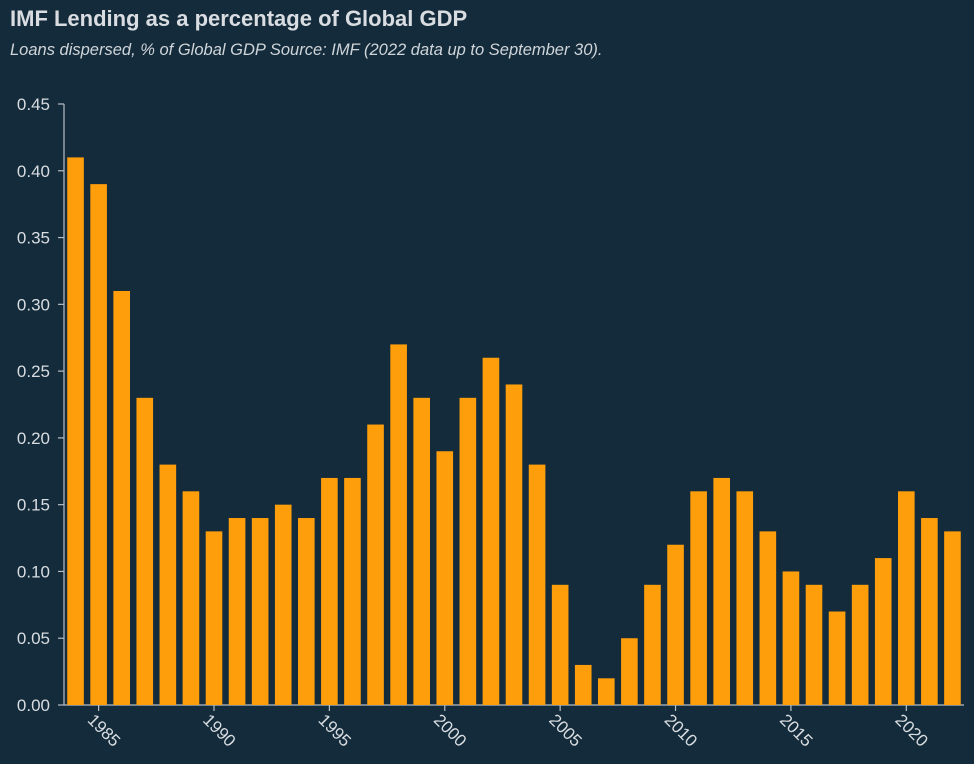 The width and height of the screenshot is (974, 764). What do you see at coordinates (33, 638) in the screenshot?
I see `y-tick-label: 0.05` at bounding box center [33, 638].